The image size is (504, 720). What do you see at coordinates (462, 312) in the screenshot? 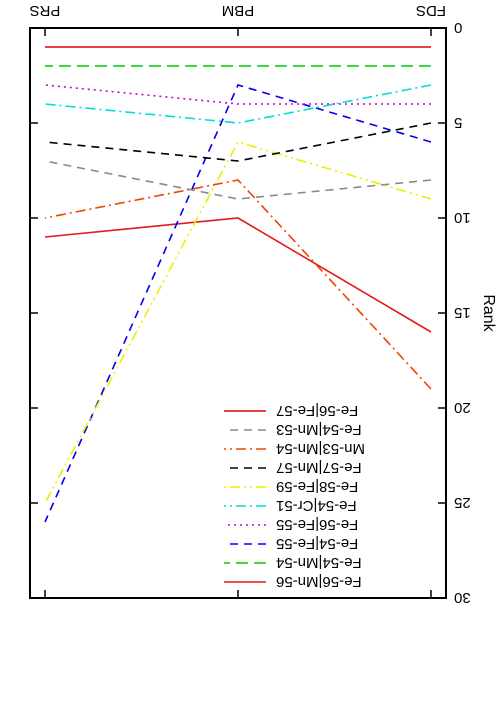
I see `y-tick-label: 15` at bounding box center [462, 312].